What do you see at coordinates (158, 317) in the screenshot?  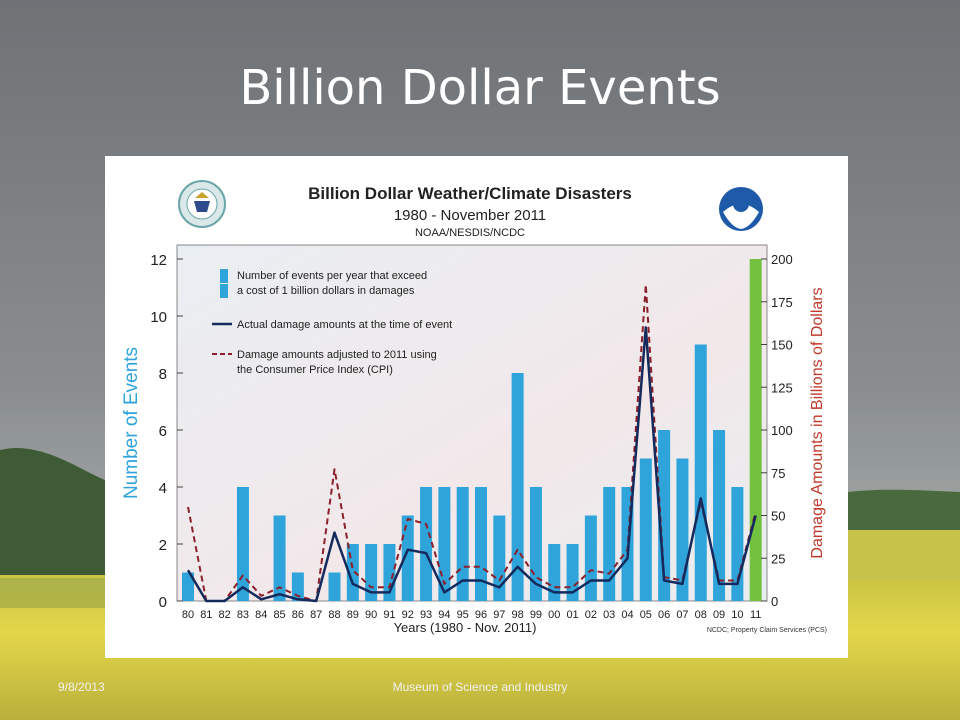 I see `y-tick-label-left: 10` at bounding box center [158, 317].